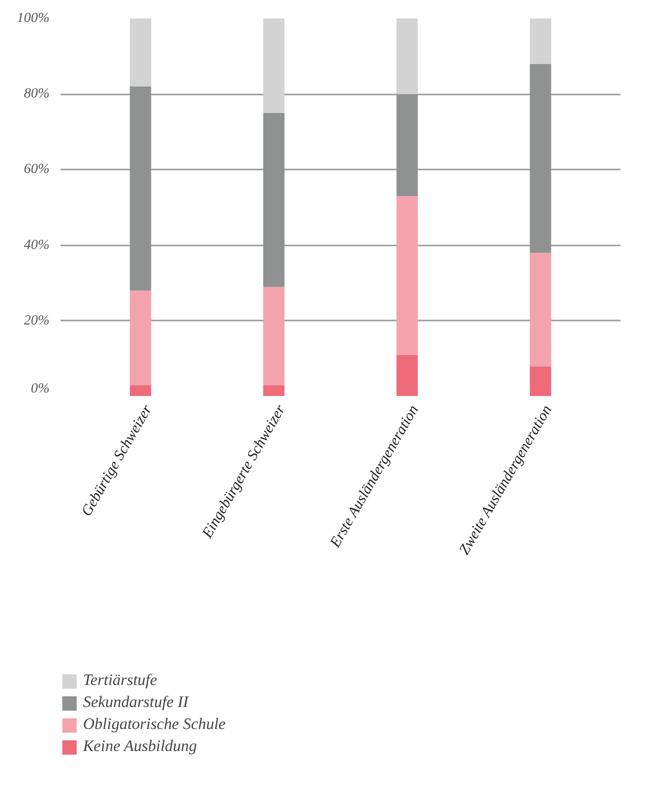 The height and width of the screenshot is (785, 665). What do you see at coordinates (120, 681) in the screenshot?
I see `legend-label: Tertiärstufe` at bounding box center [120, 681].